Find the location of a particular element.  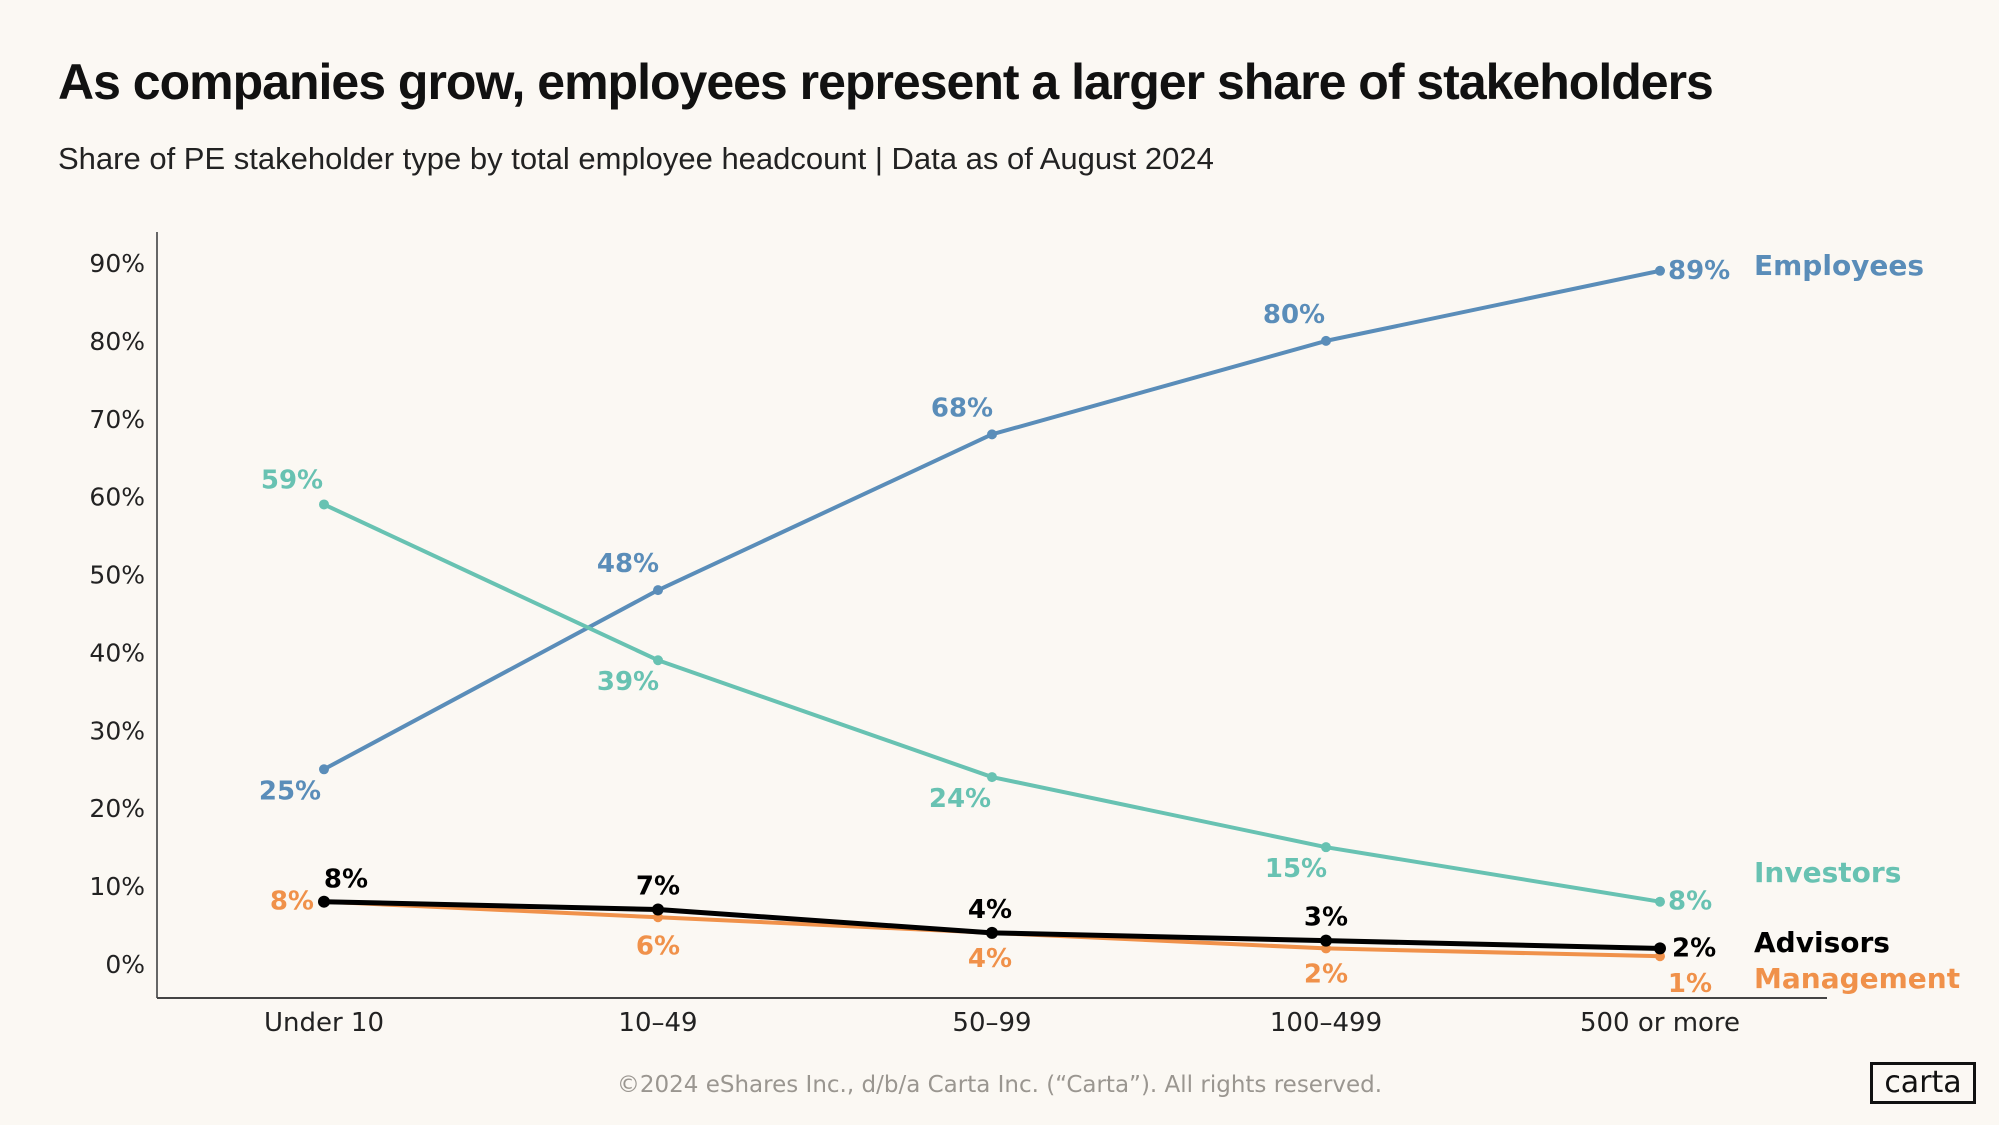

management-data-label: 2% is located at coordinates (1326, 974).